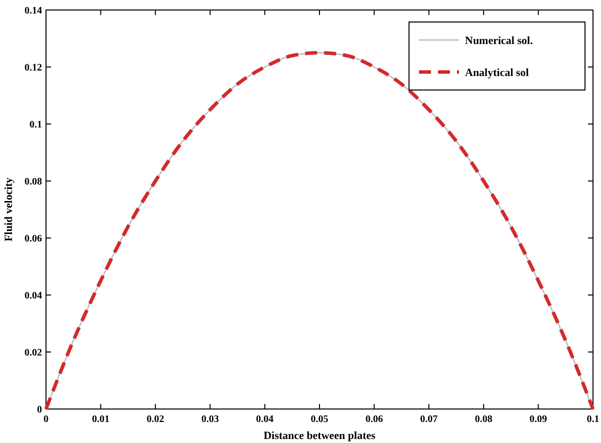 The width and height of the screenshot is (601, 443). Describe the element at coordinates (101, 419) in the screenshot. I see `x-tick-label: 0.01` at that location.